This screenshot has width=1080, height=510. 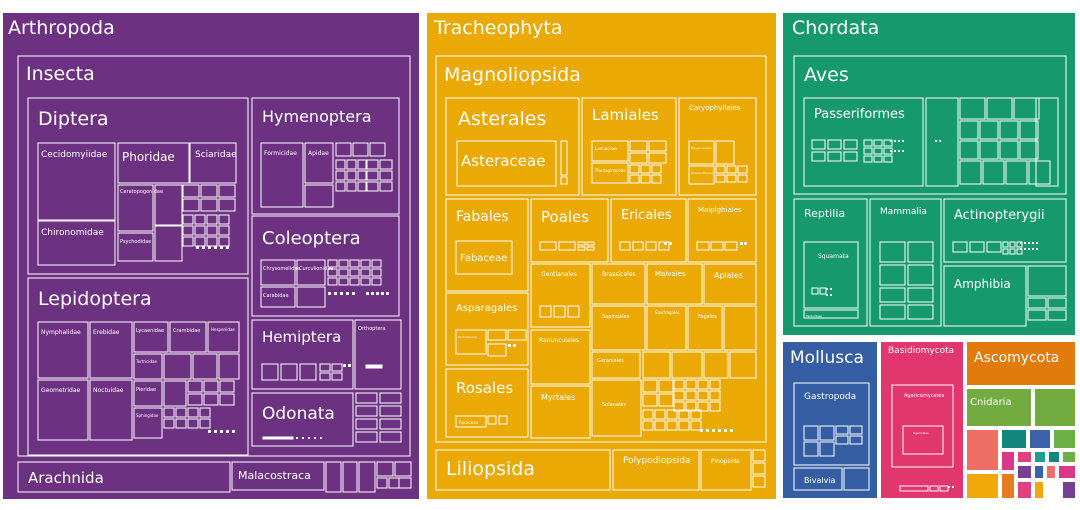 What do you see at coordinates (629, 146) in the screenshot?
I see `lamiales-tile` at bounding box center [629, 146].